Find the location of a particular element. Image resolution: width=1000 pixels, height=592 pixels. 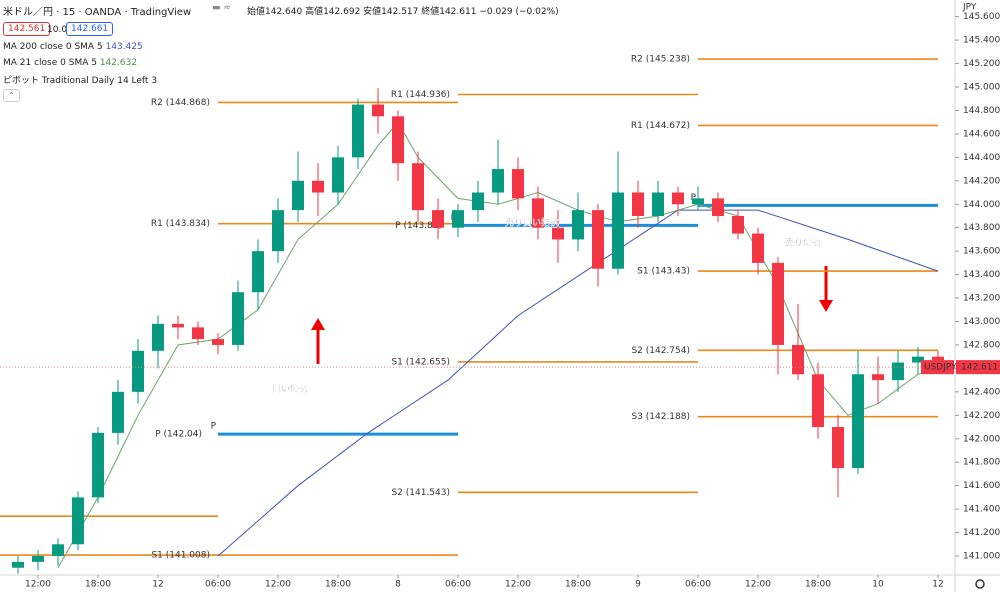

x-tick-label: 10 is located at coordinates (878, 585).